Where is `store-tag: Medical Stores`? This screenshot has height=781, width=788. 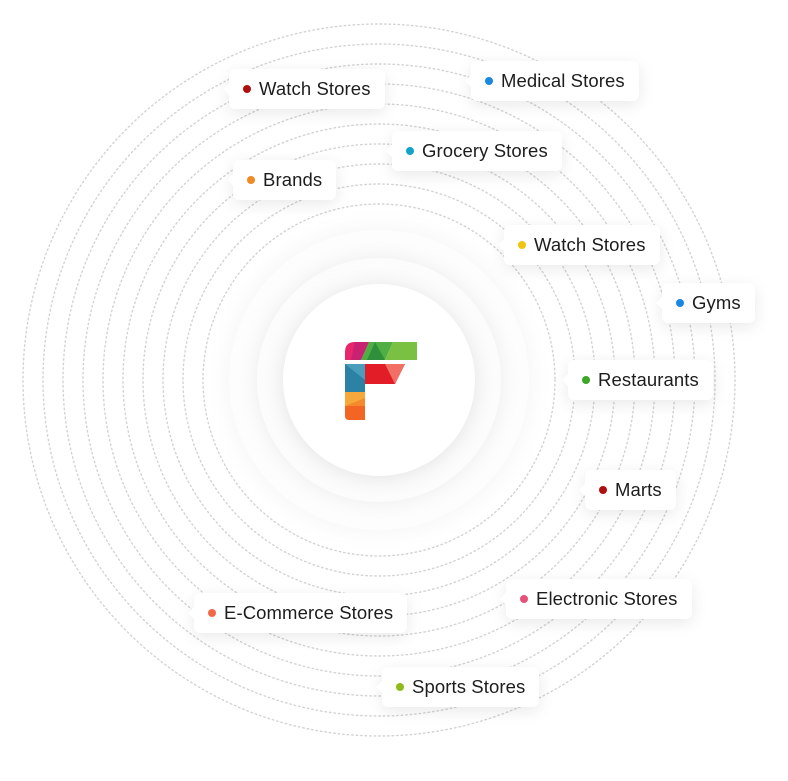
store-tag: Medical Stores is located at coordinates (552, 81).